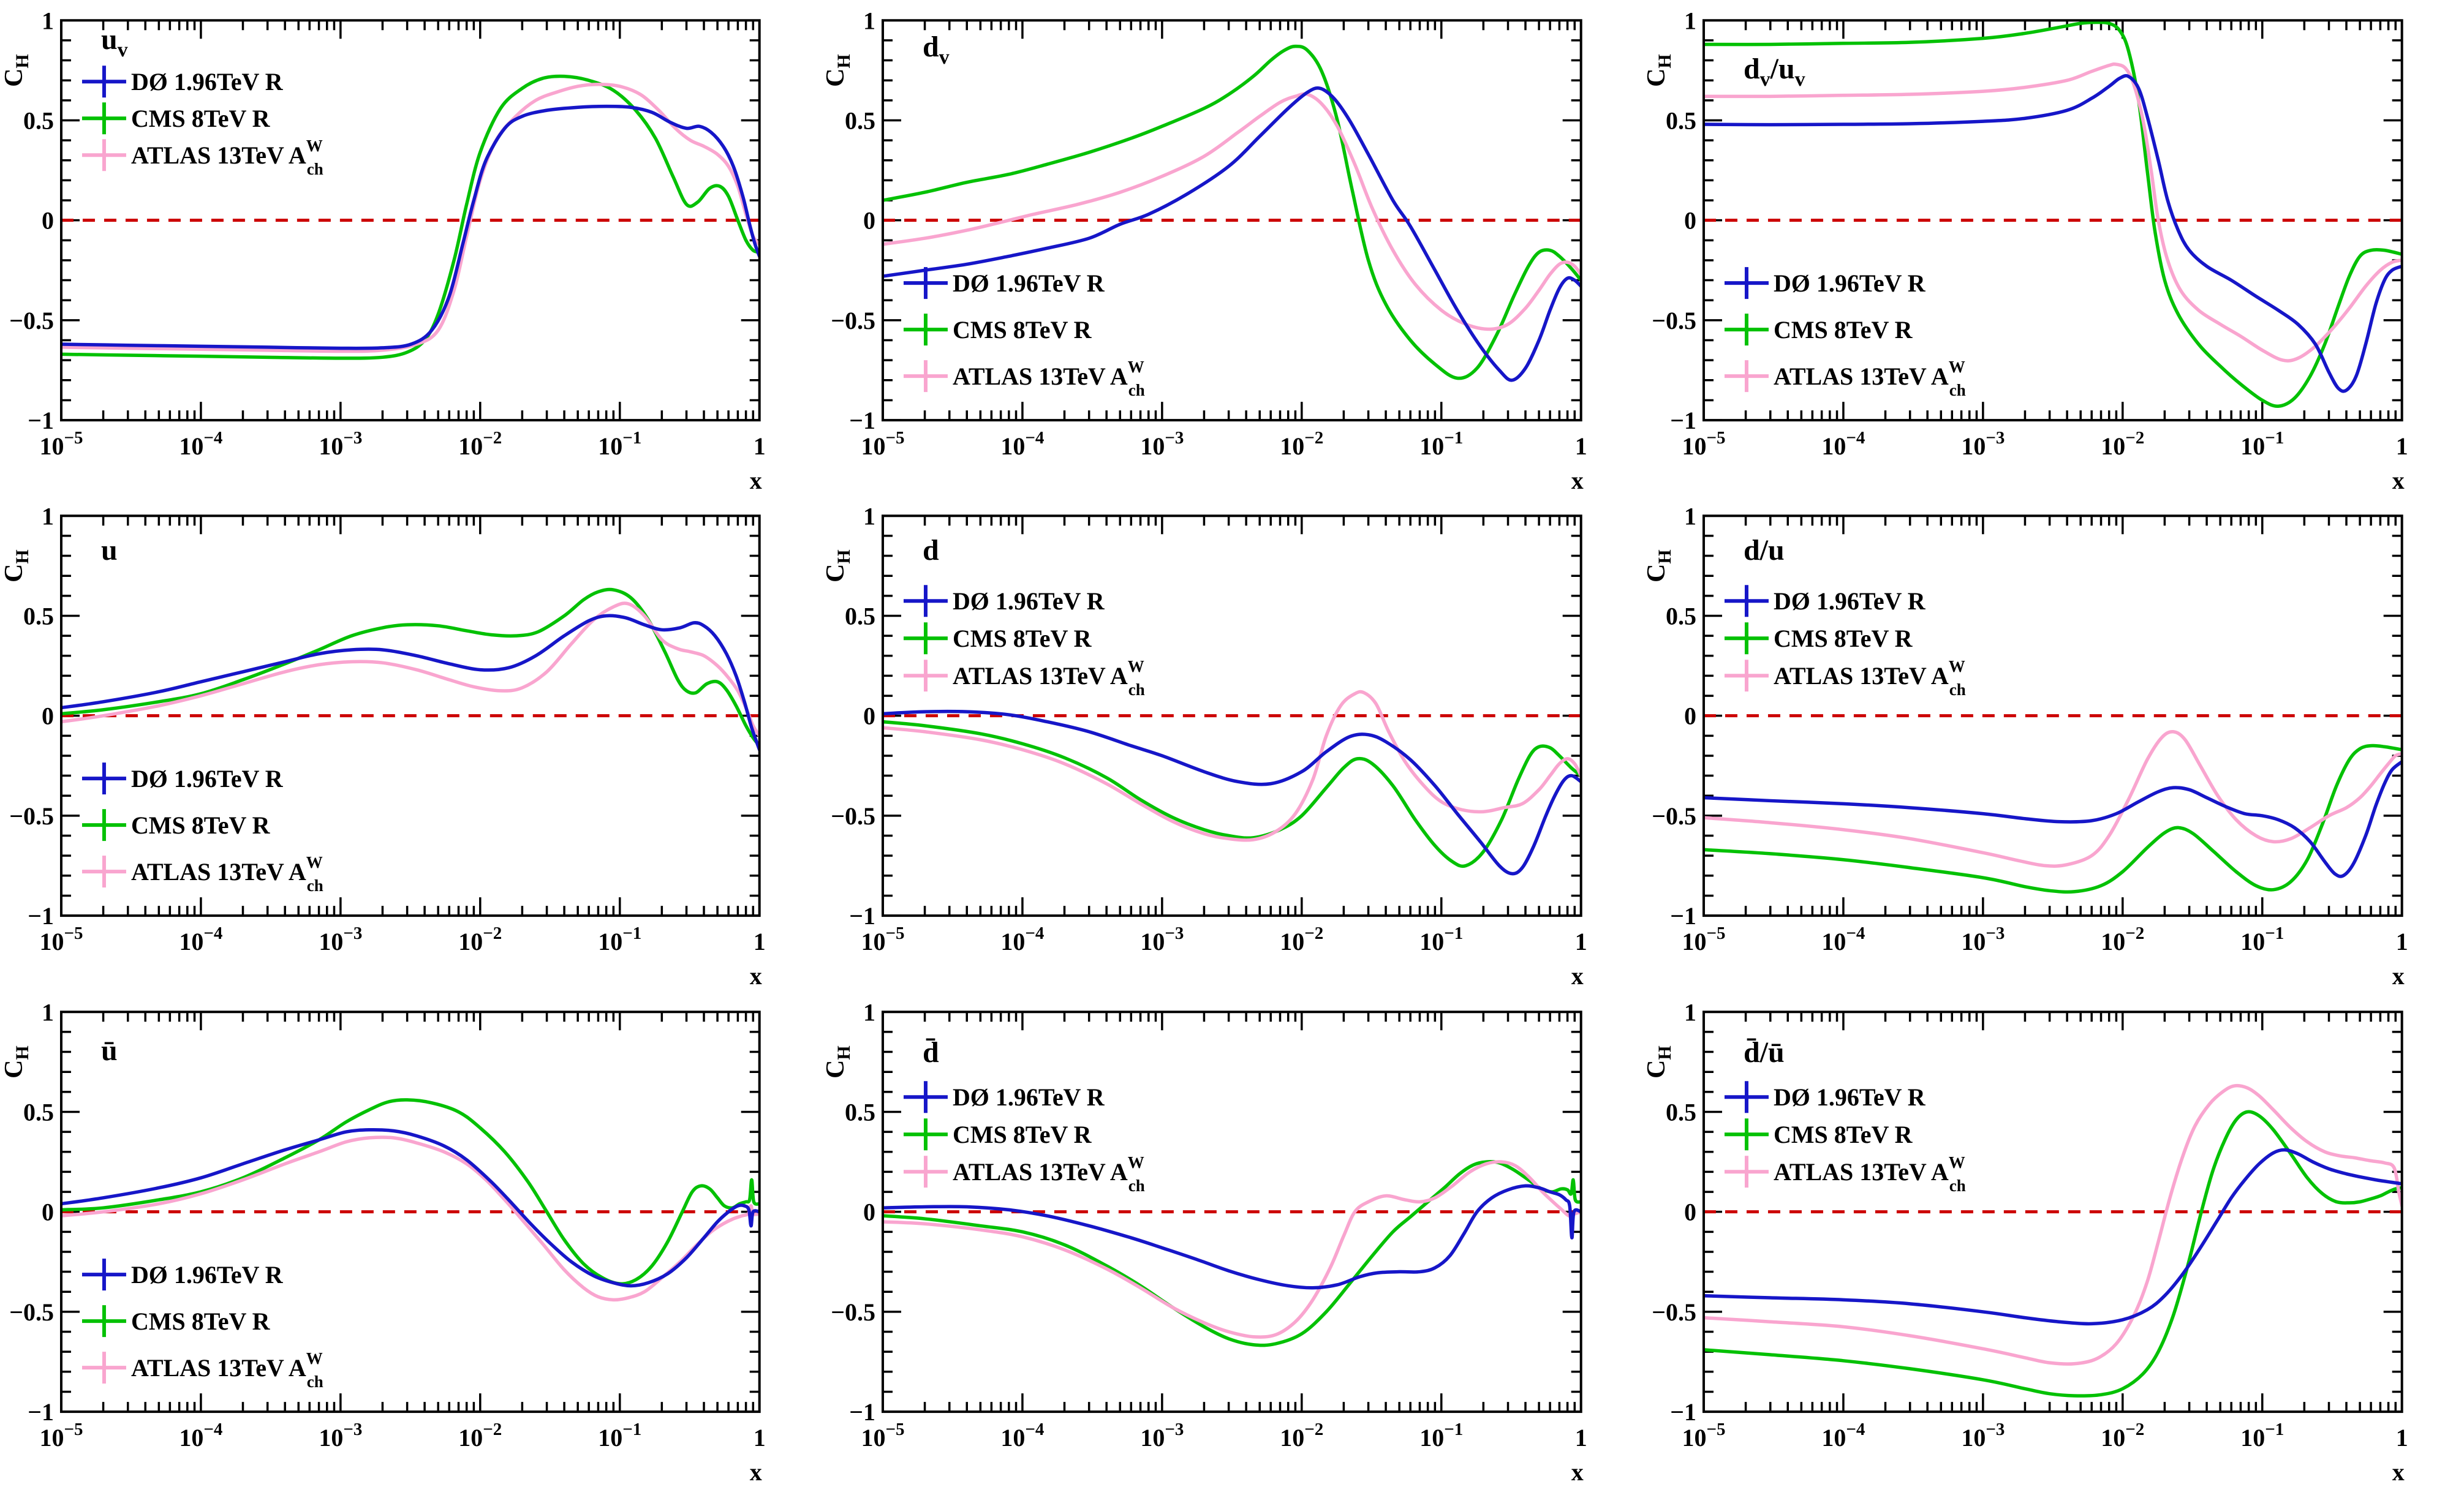 This screenshot has height=1487, width=2464. What do you see at coordinates (114, 42) in the screenshot?
I see `panel-title: uv​` at bounding box center [114, 42].